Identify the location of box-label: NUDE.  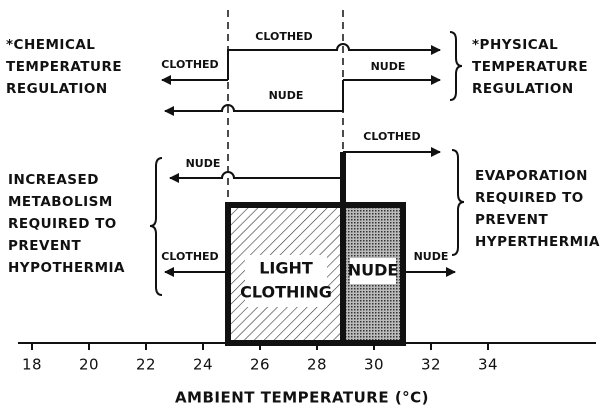
(373, 270).